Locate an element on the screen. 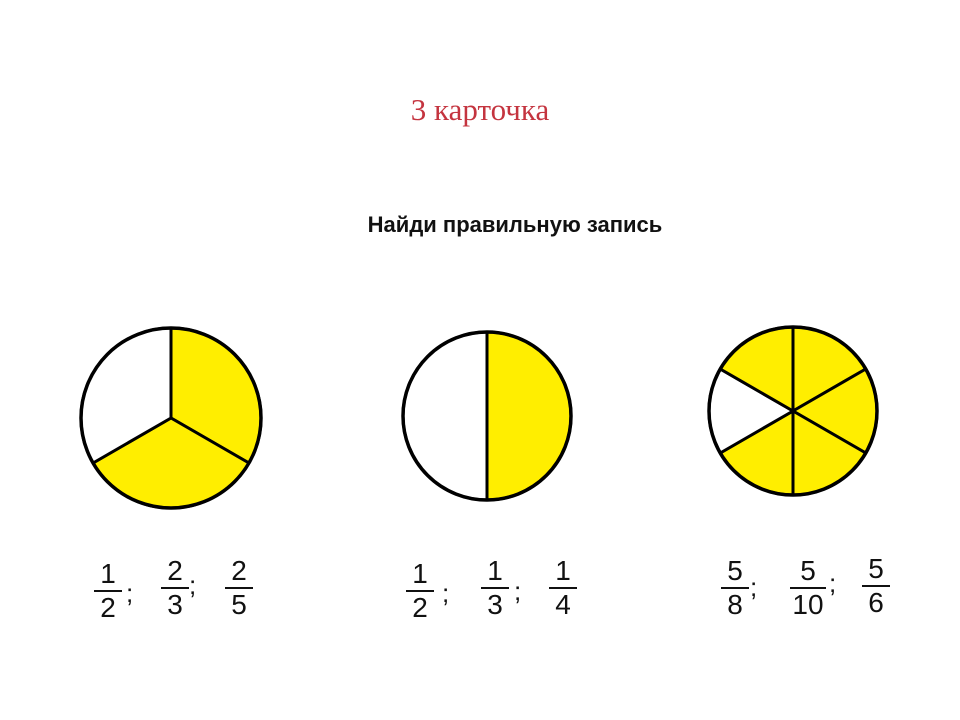 The width and height of the screenshot is (960, 720). pie-1-slices is located at coordinates (171, 418).